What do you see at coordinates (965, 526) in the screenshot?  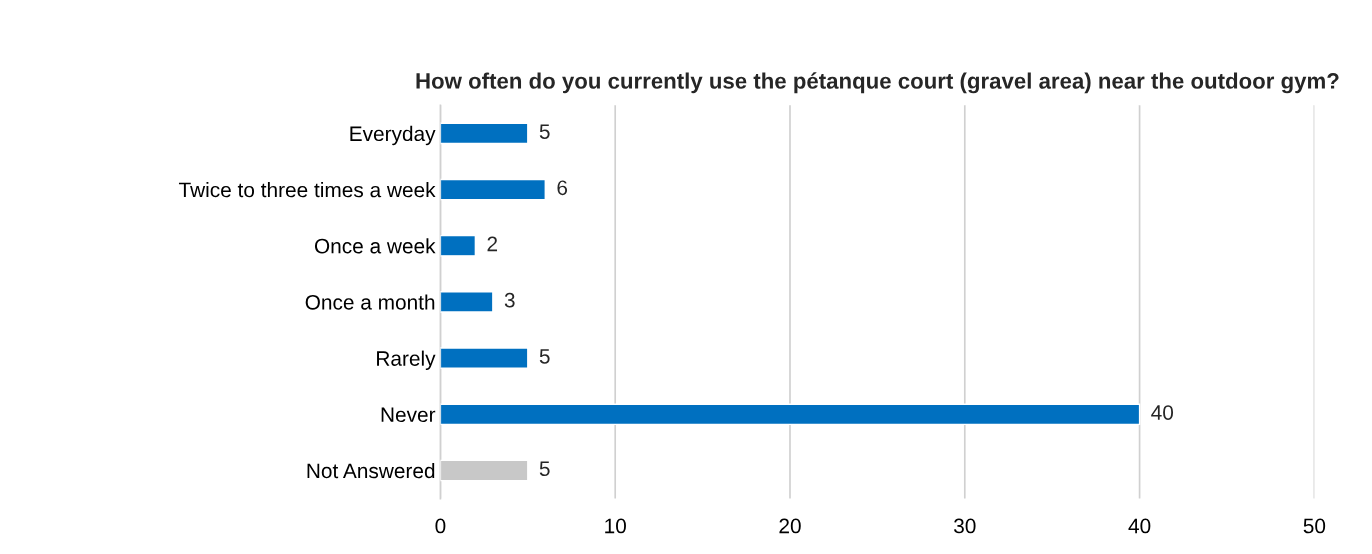 I see `x-tick-label: 30` at bounding box center [965, 526].